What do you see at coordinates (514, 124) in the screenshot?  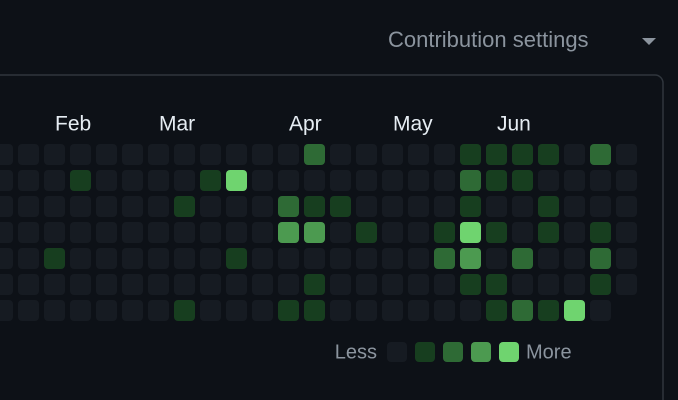 I see `month-label: Jun` at bounding box center [514, 124].